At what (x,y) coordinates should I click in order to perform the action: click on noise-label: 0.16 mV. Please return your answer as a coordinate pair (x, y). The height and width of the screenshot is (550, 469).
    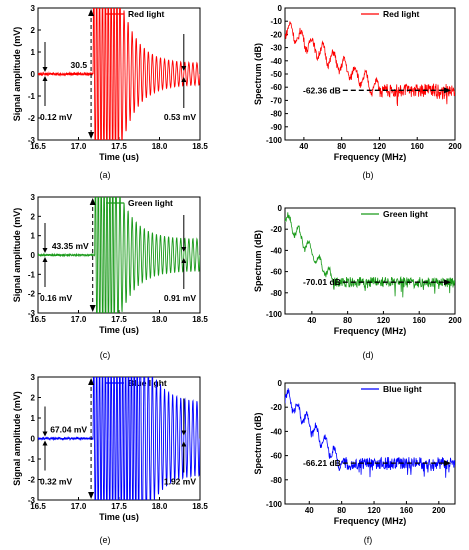
    Looking at the image, I should click on (56, 298).